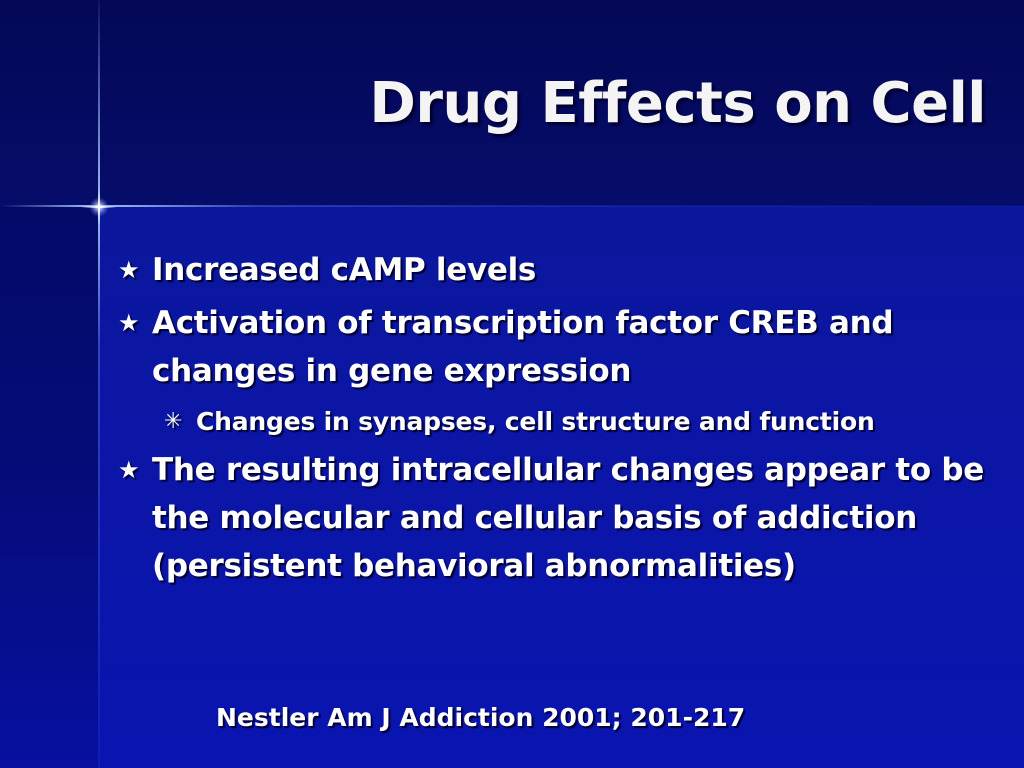 This screenshot has width=1024, height=768. I want to click on bullet-item: ★ Increased cAMP levels, so click(563, 270).